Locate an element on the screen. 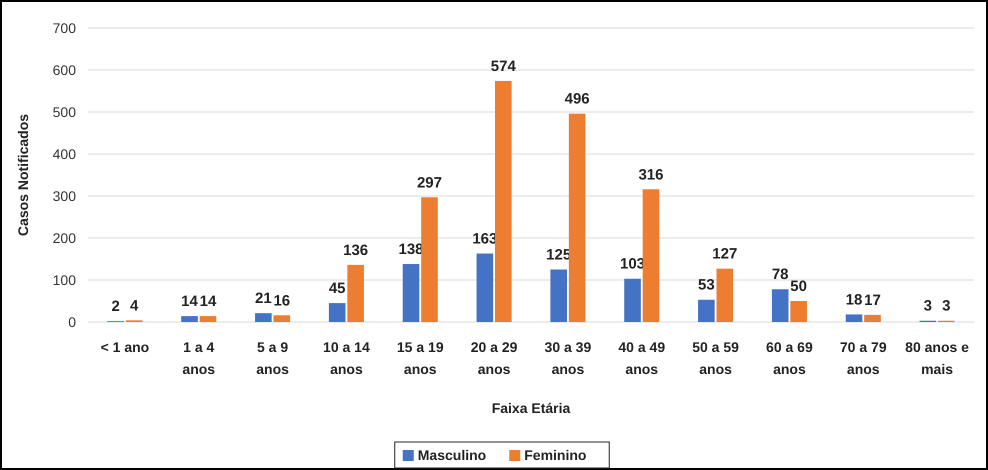 This screenshot has width=988, height=470. data-label: 574 is located at coordinates (503, 66).